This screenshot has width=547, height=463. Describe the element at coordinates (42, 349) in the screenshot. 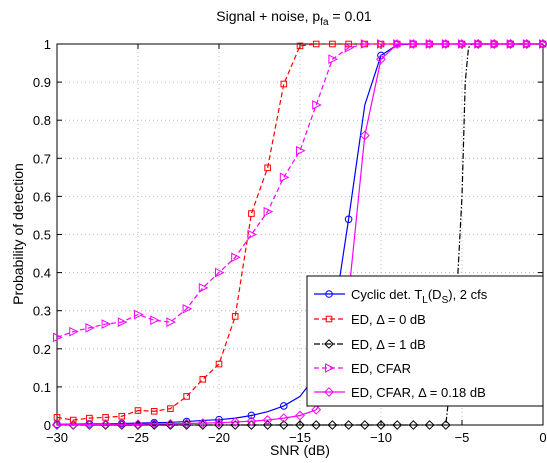

I see `y-tick-label: 0.2` at that location.